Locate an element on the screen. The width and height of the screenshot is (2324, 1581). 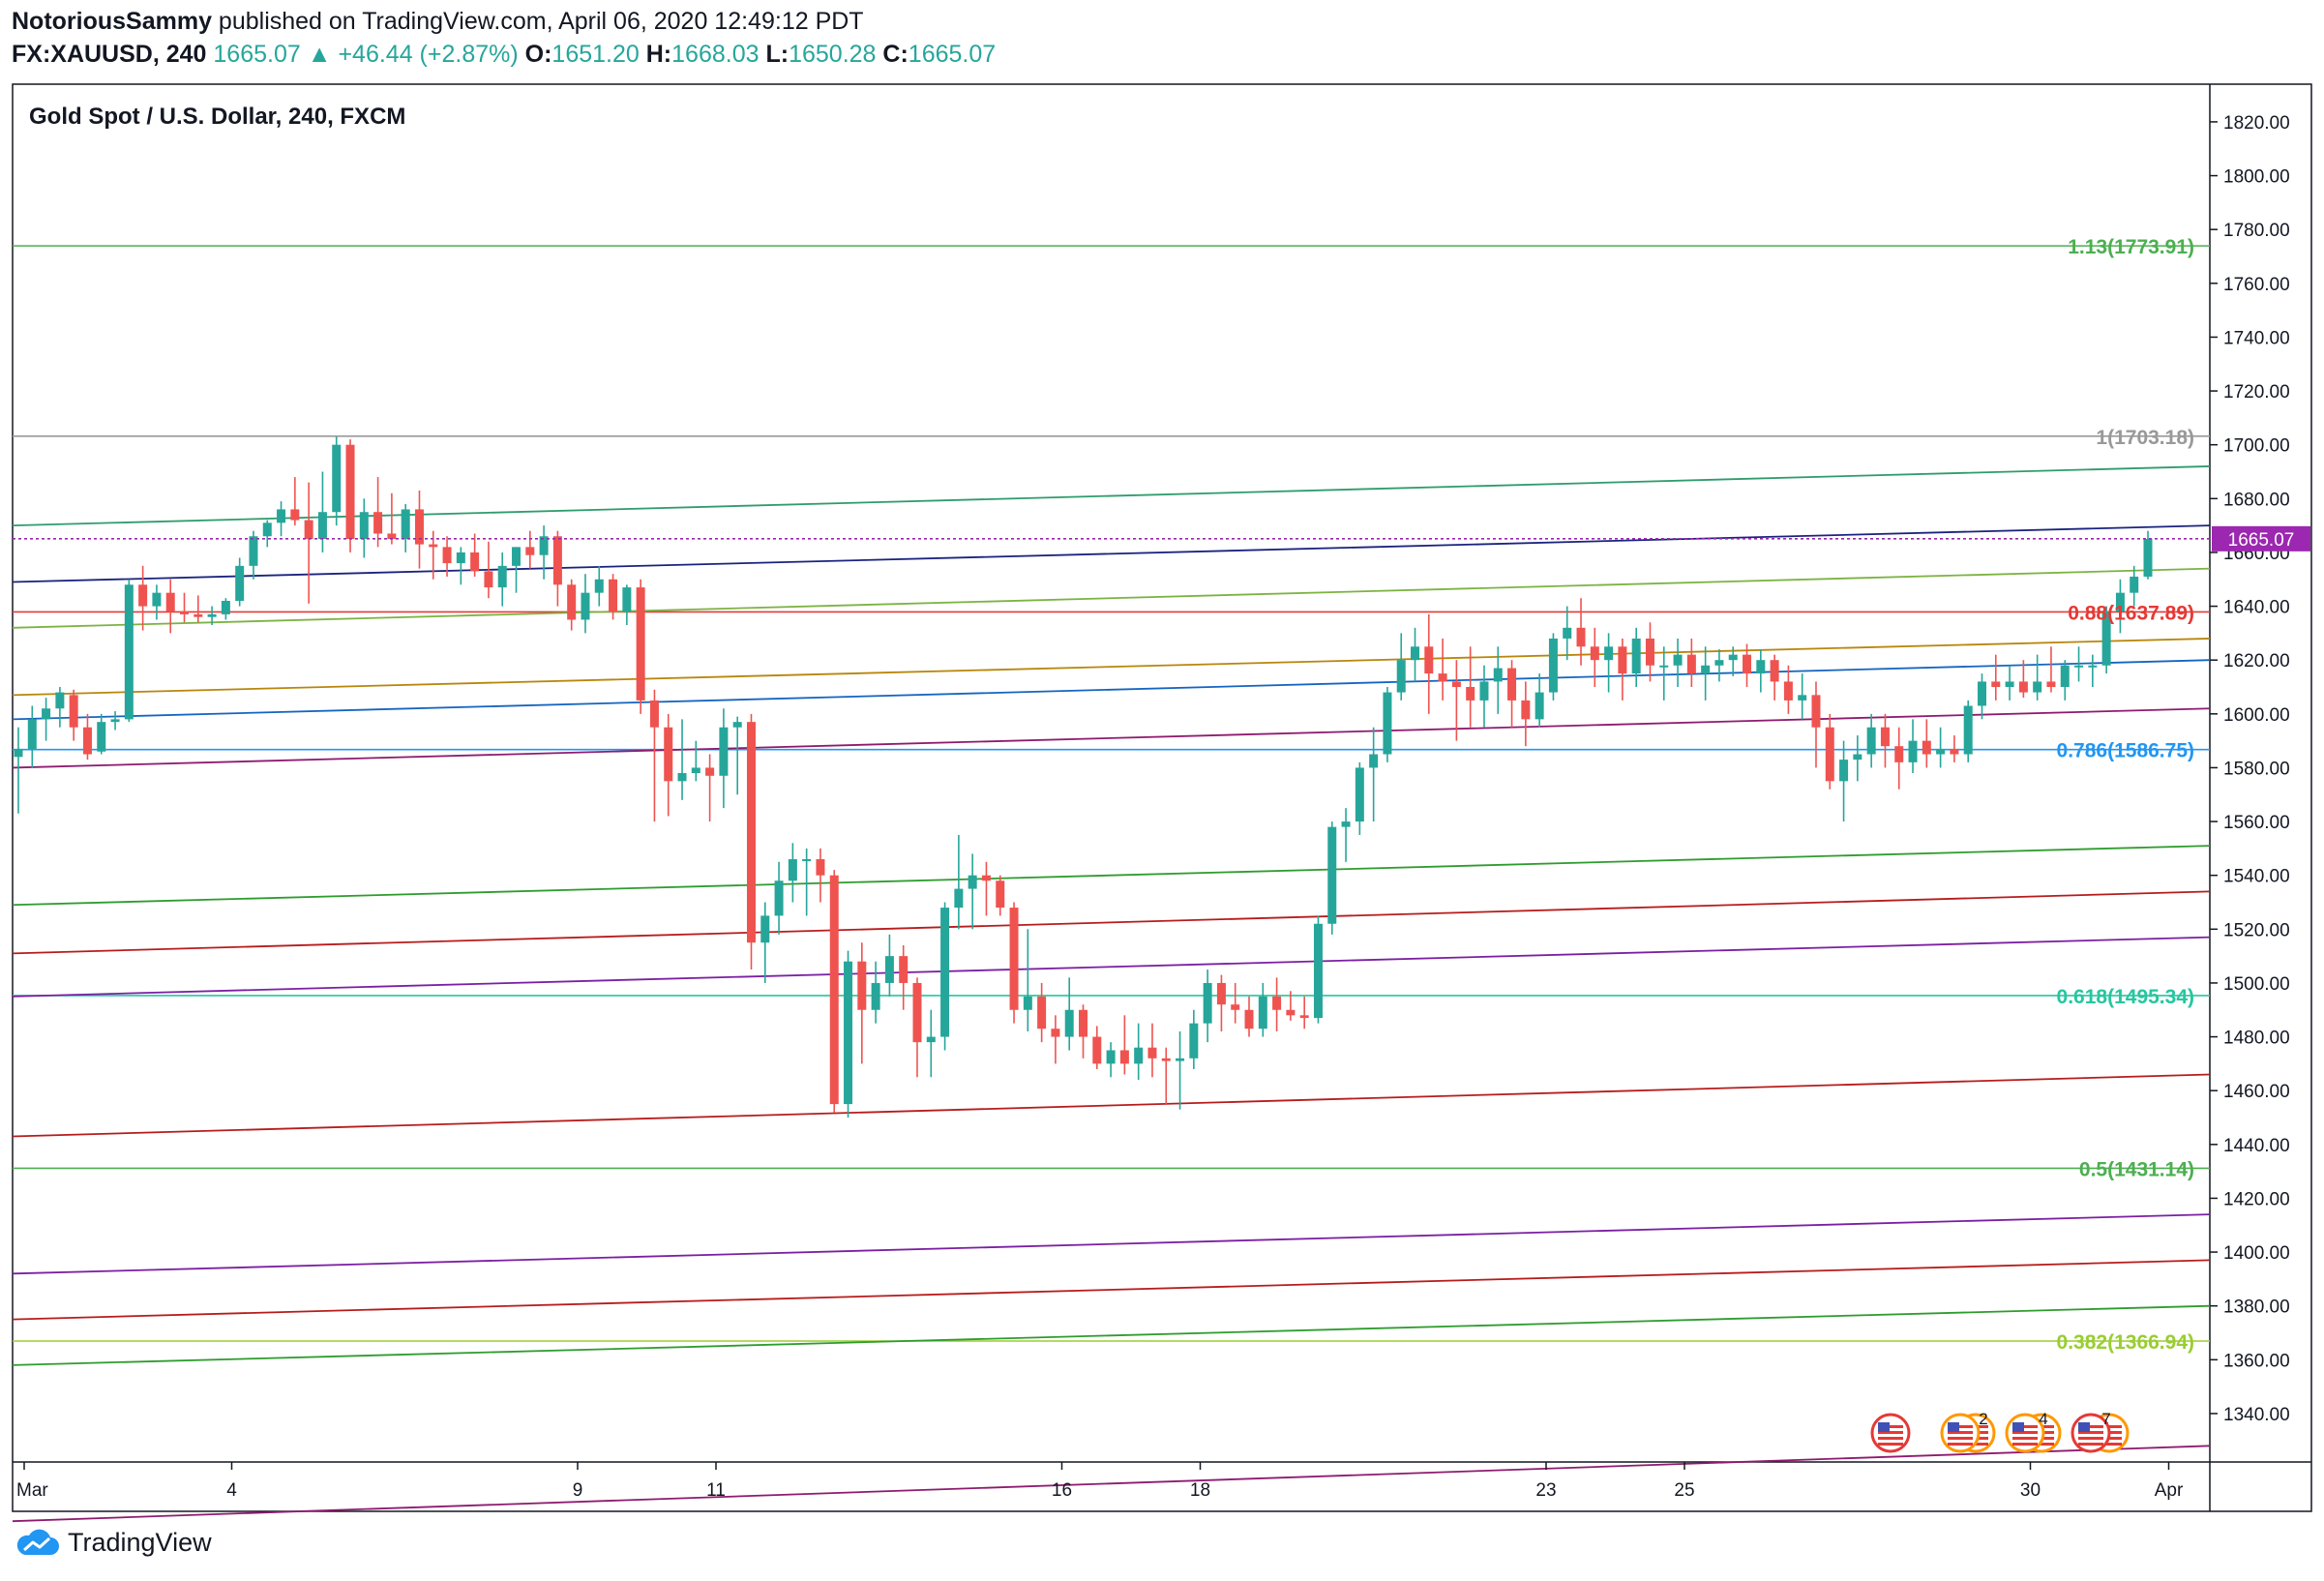
fib-level-label: 0.382(1366.94) is located at coordinates (2126, 1342).